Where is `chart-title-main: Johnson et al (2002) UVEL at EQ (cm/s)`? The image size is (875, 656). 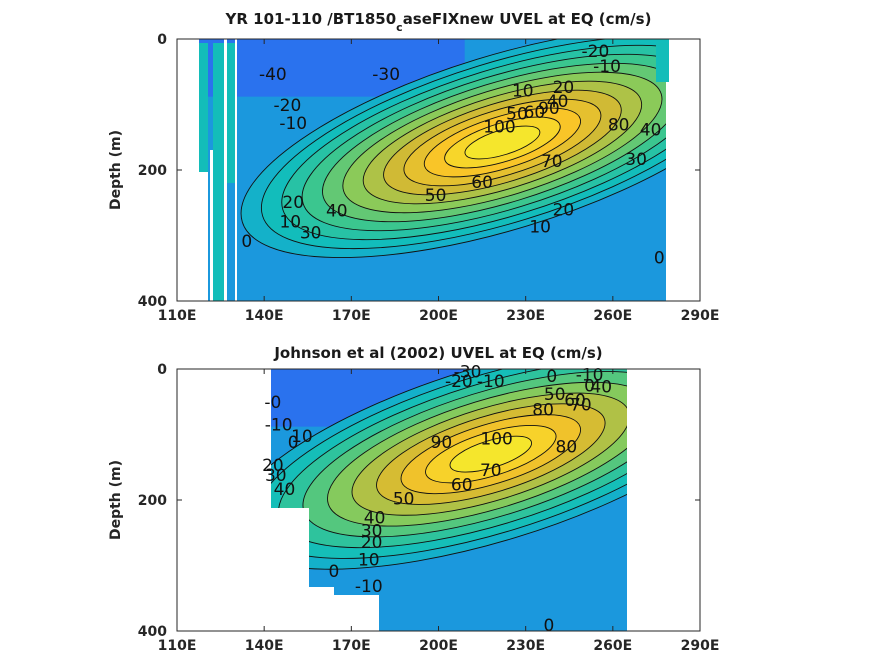
chart-title-main: Johnson et al (2002) UVEL at EQ (cm/s) is located at coordinates (437, 353).